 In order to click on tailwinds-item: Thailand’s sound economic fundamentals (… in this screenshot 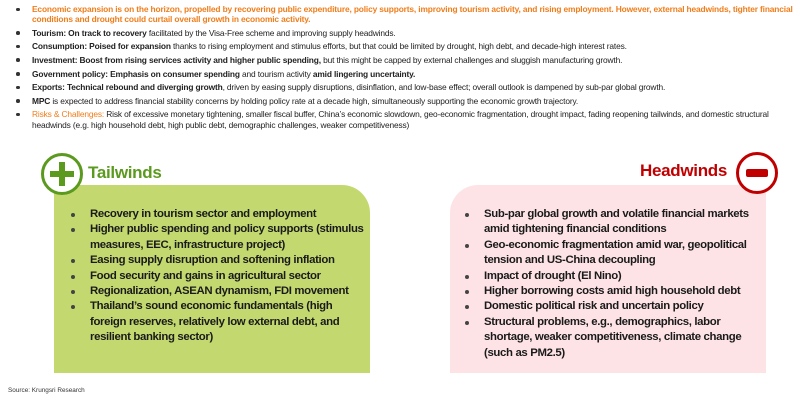, I will do `click(219, 322)`.